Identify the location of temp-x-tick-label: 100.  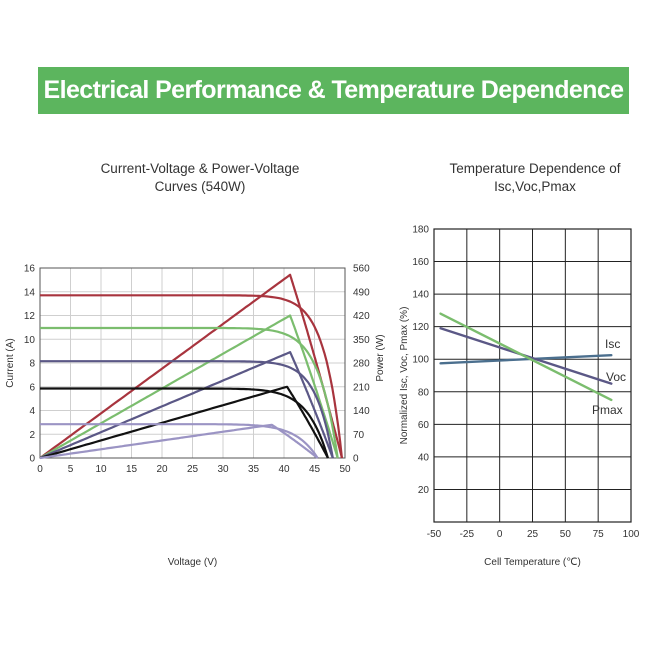
(631, 534).